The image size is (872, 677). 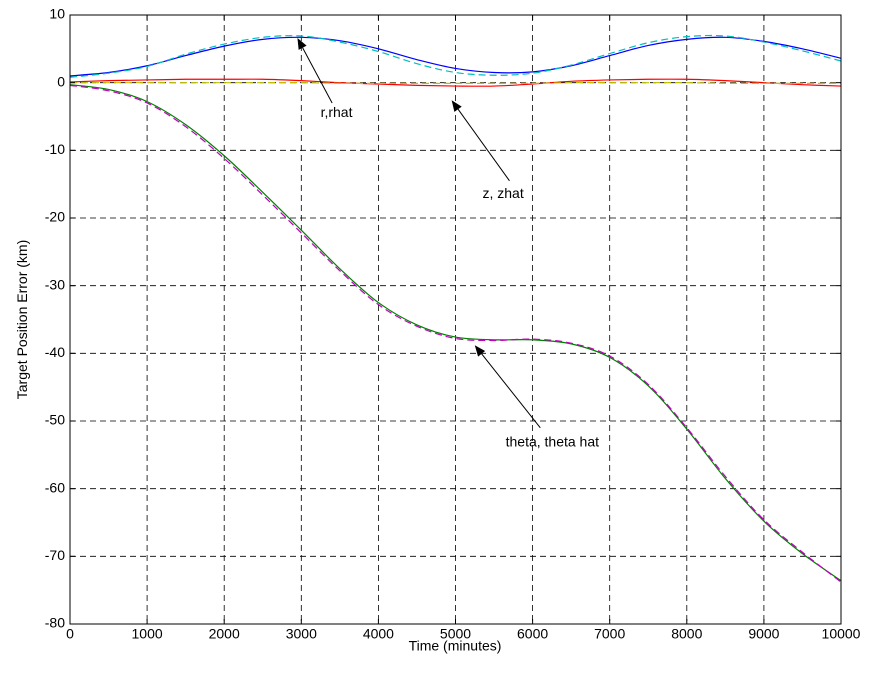 What do you see at coordinates (55, 217) in the screenshot?
I see `y-tick-label: -20` at bounding box center [55, 217].